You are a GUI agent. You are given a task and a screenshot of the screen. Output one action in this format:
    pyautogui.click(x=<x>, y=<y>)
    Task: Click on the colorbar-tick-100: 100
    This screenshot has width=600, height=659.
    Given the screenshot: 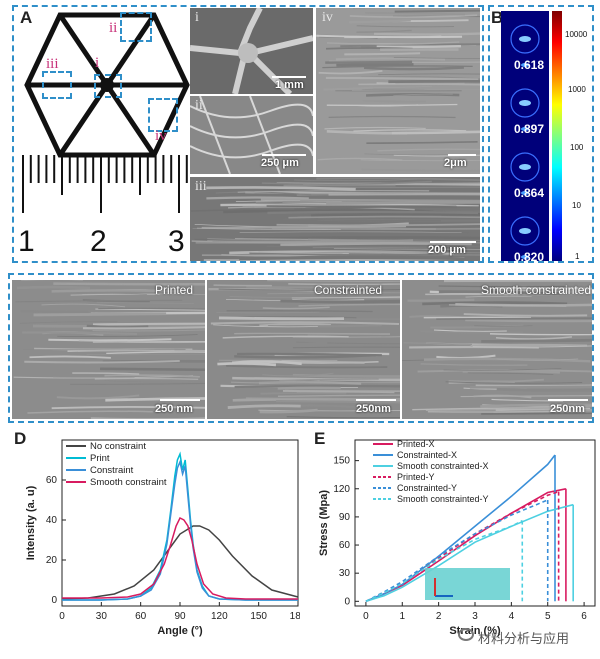 What is the action you would take?
    pyautogui.click(x=577, y=147)
    